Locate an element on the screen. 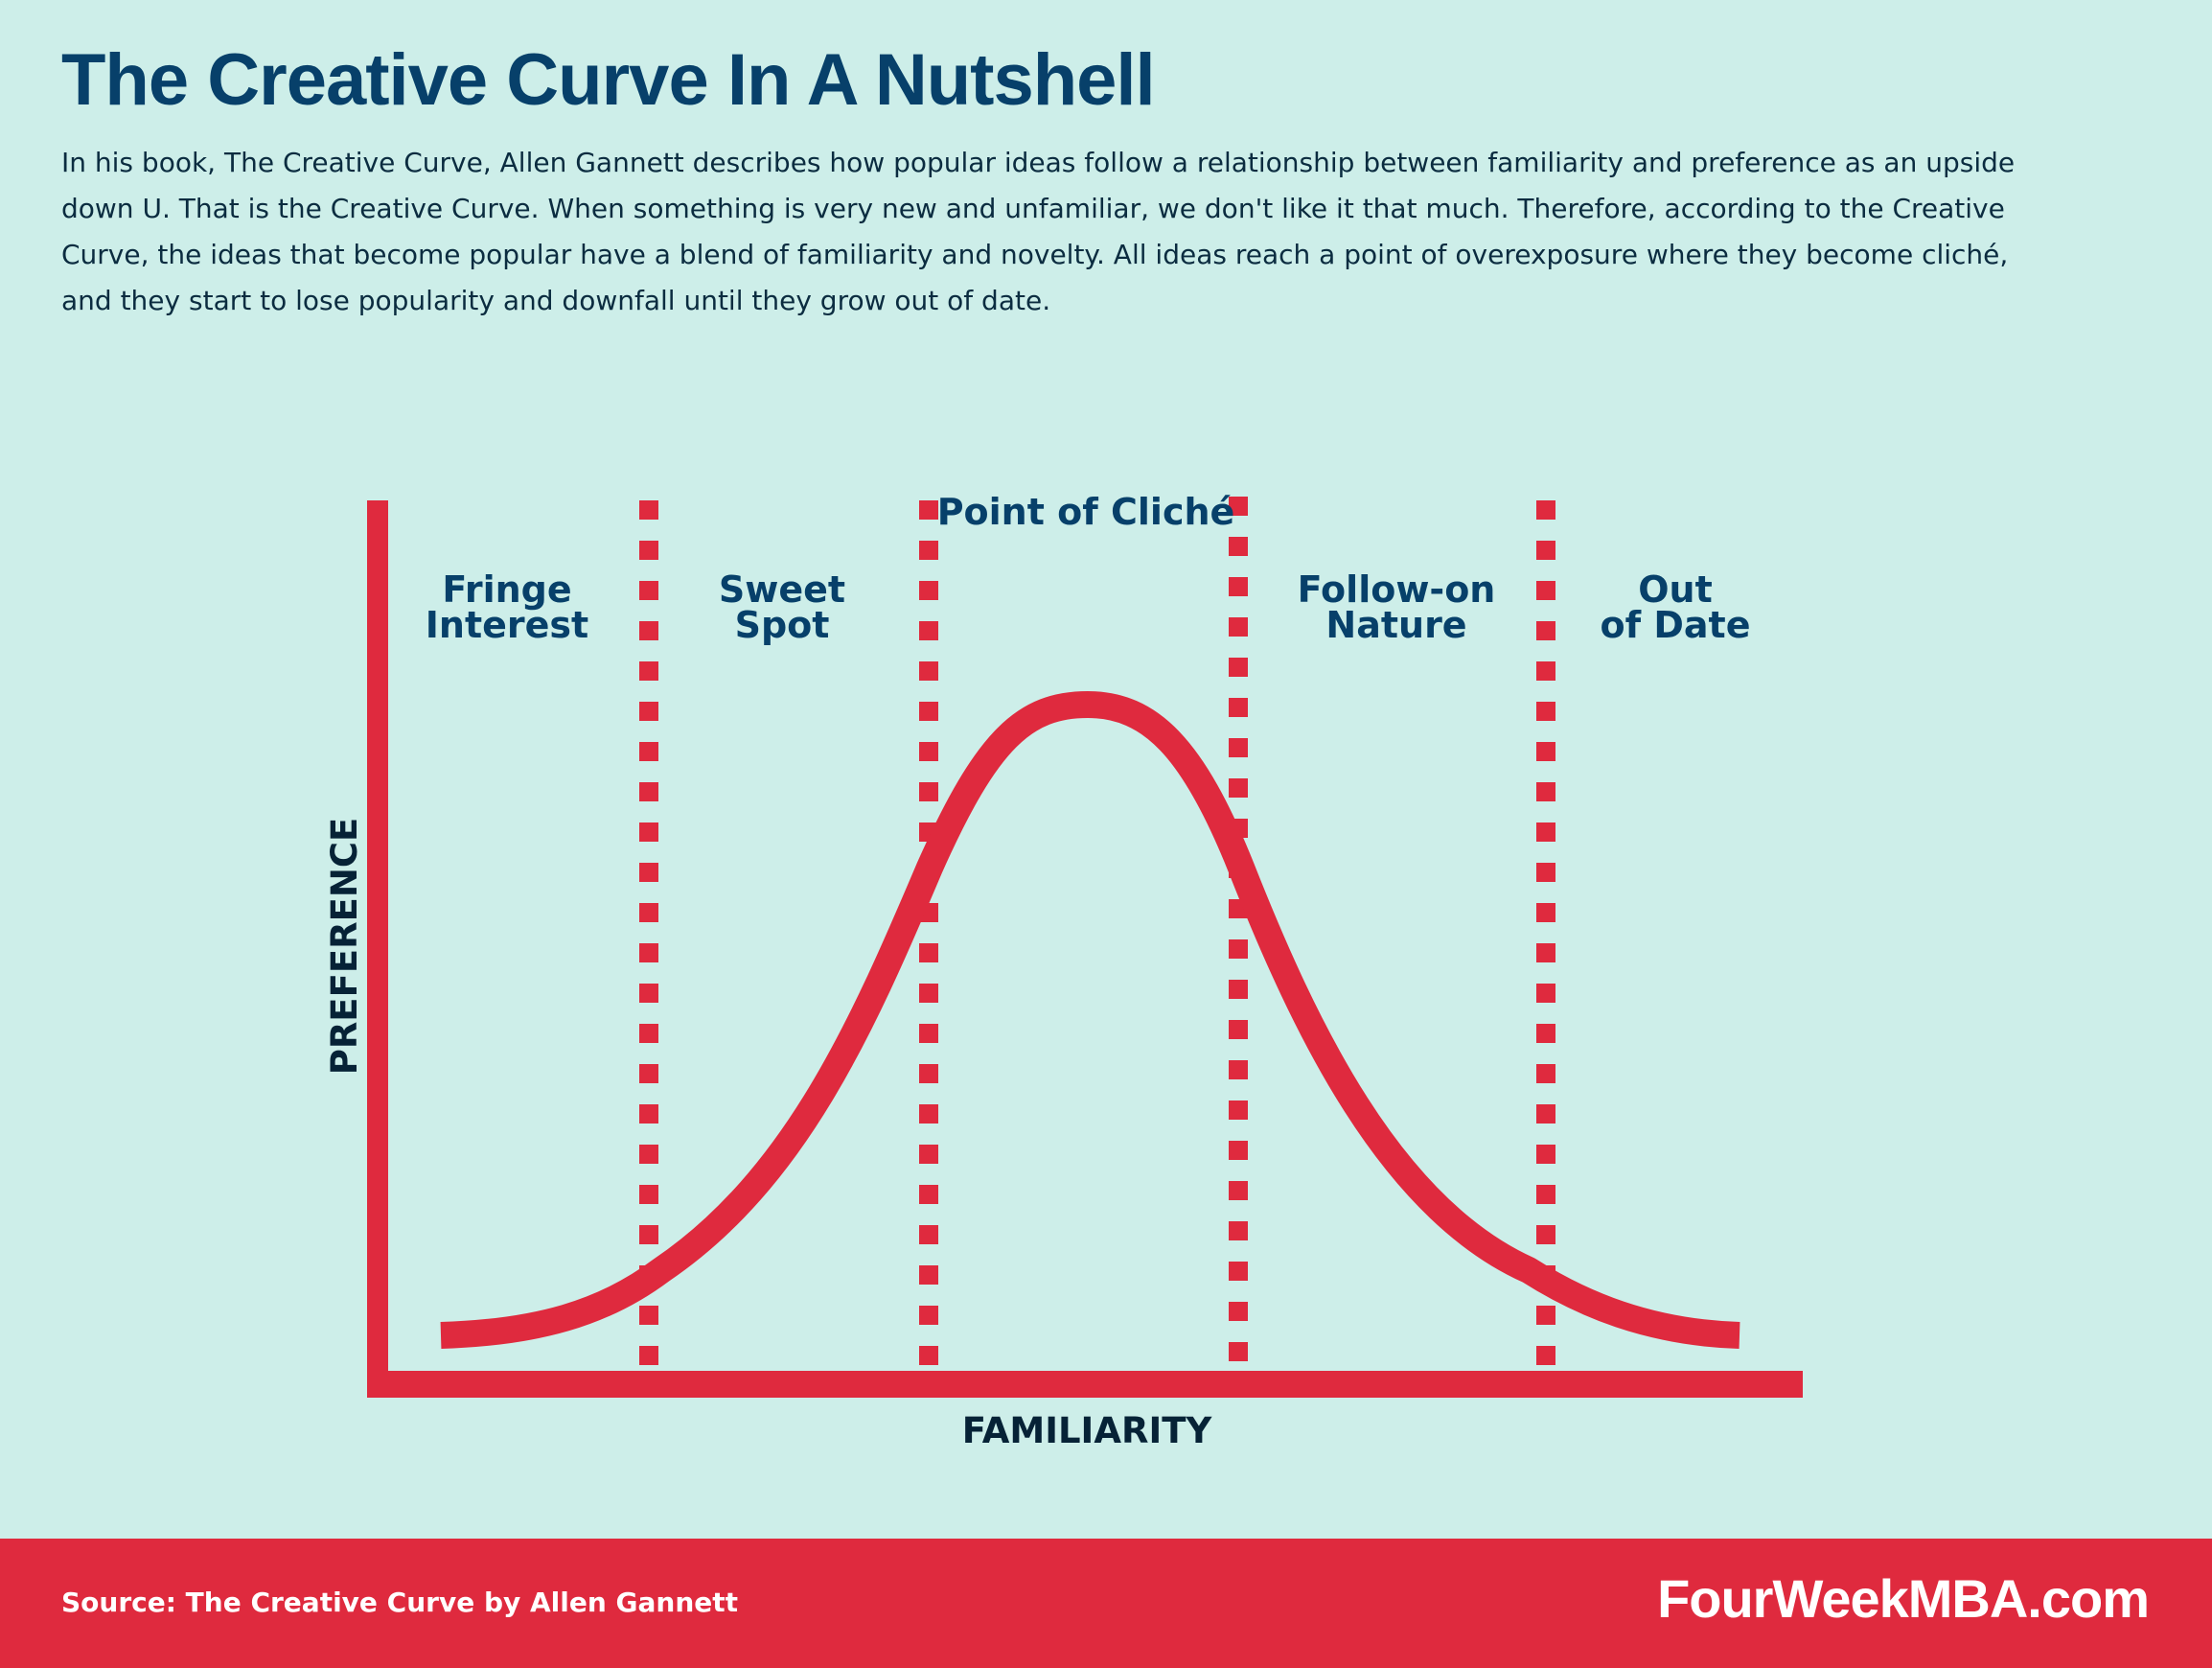  y-axis-label: PREFERENCE is located at coordinates (345, 947).